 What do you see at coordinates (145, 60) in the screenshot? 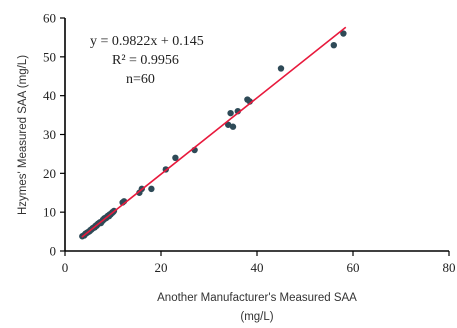
I see `r-squared-label: R² = 0.9956` at bounding box center [145, 60].